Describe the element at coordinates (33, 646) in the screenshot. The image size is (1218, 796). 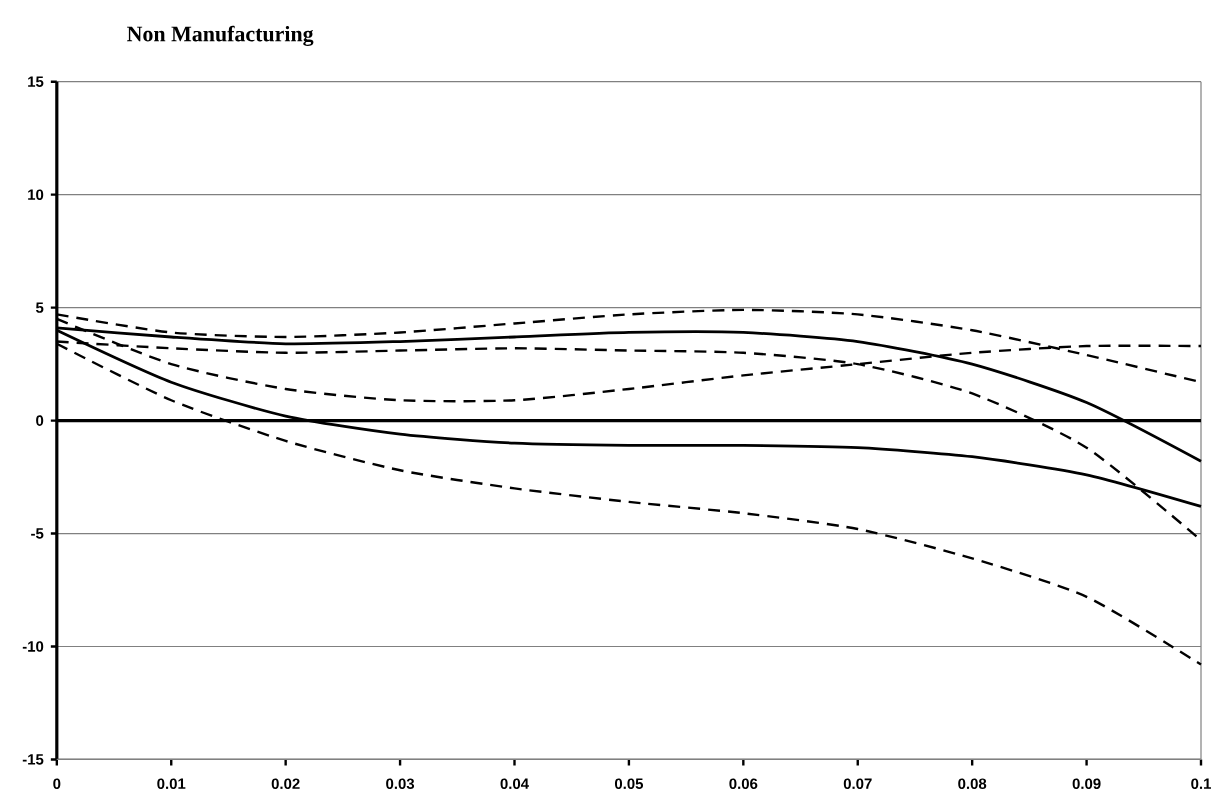
I see `y-tick-label: -10` at that location.